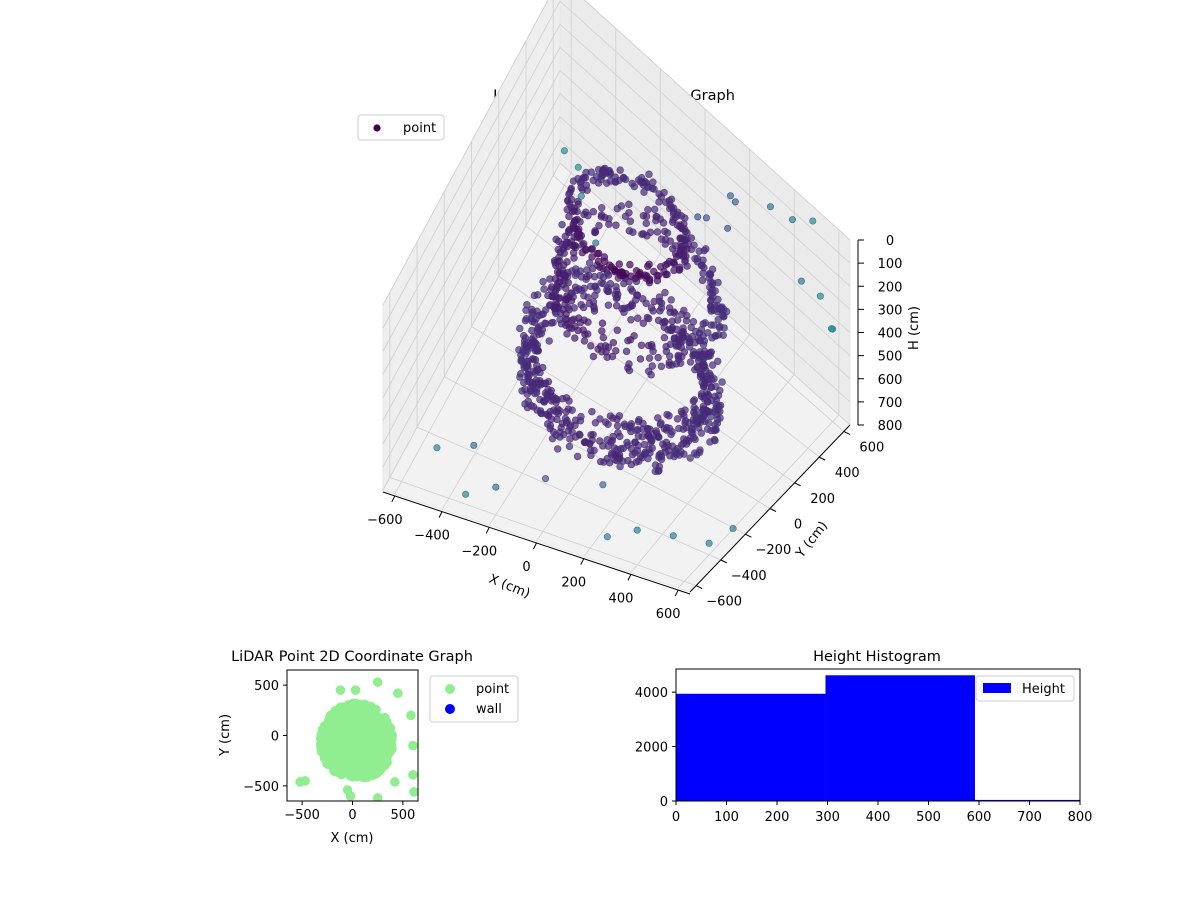  I want to click on histogram-legend-label: Height, so click(1043, 689).